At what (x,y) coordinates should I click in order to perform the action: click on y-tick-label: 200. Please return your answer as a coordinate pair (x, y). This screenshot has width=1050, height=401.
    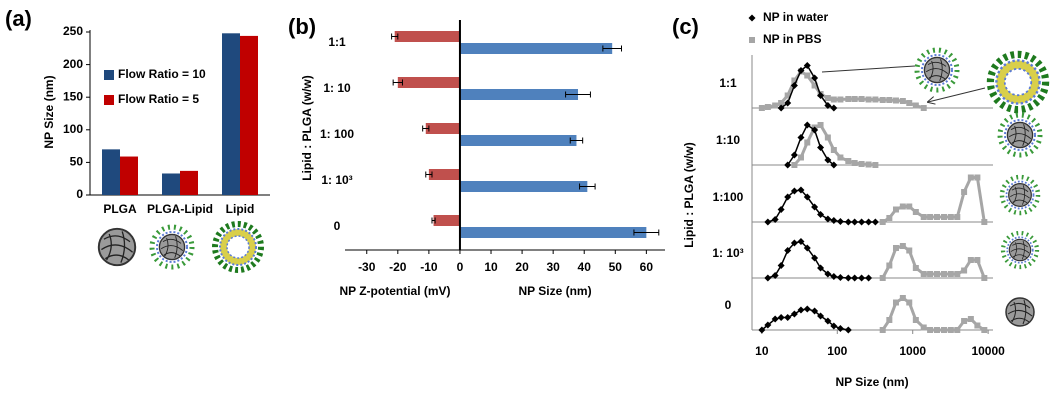
    Looking at the image, I should click on (73, 64).